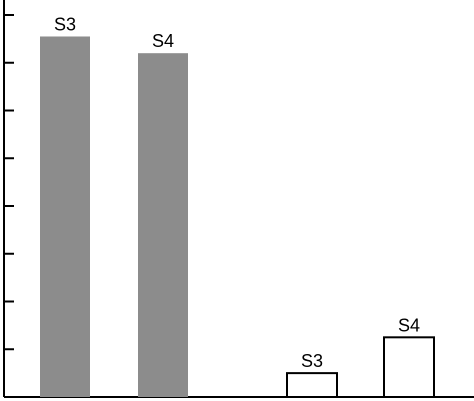 The image size is (474, 401). I want to click on bar-label-1: S4, so click(163, 41).